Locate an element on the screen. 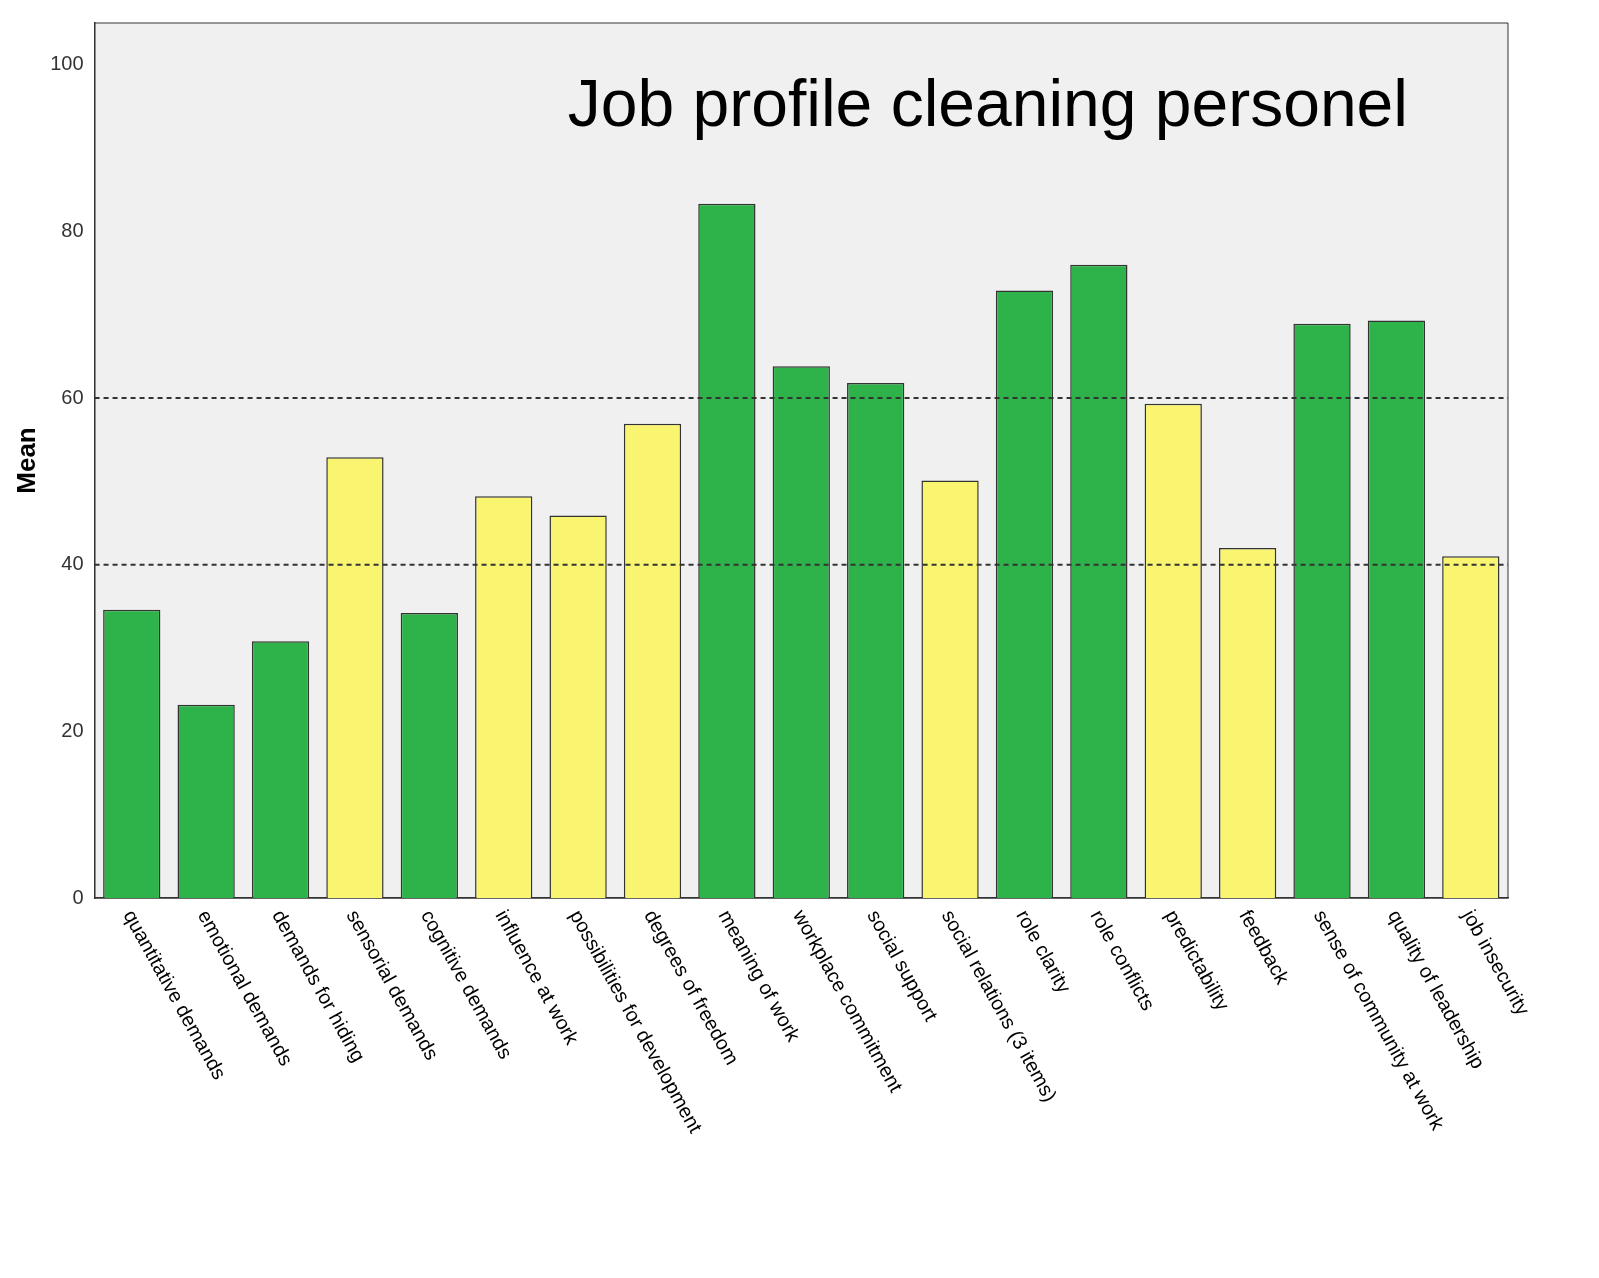 The width and height of the screenshot is (1599, 1278). y-axis-title: Mean is located at coordinates (25, 460).